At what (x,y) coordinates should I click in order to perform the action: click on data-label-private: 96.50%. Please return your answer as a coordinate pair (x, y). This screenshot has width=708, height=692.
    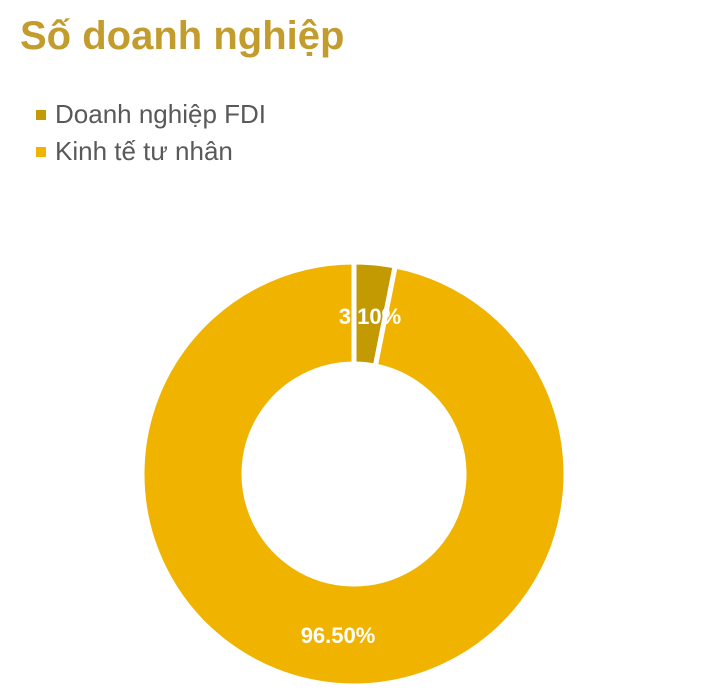
    Looking at the image, I should click on (338, 635).